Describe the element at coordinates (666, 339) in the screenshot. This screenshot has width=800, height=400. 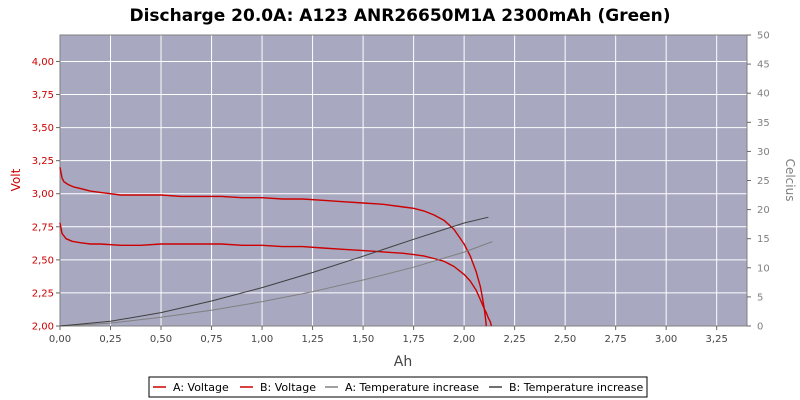
I see `x-tick-label: 3,00` at that location.